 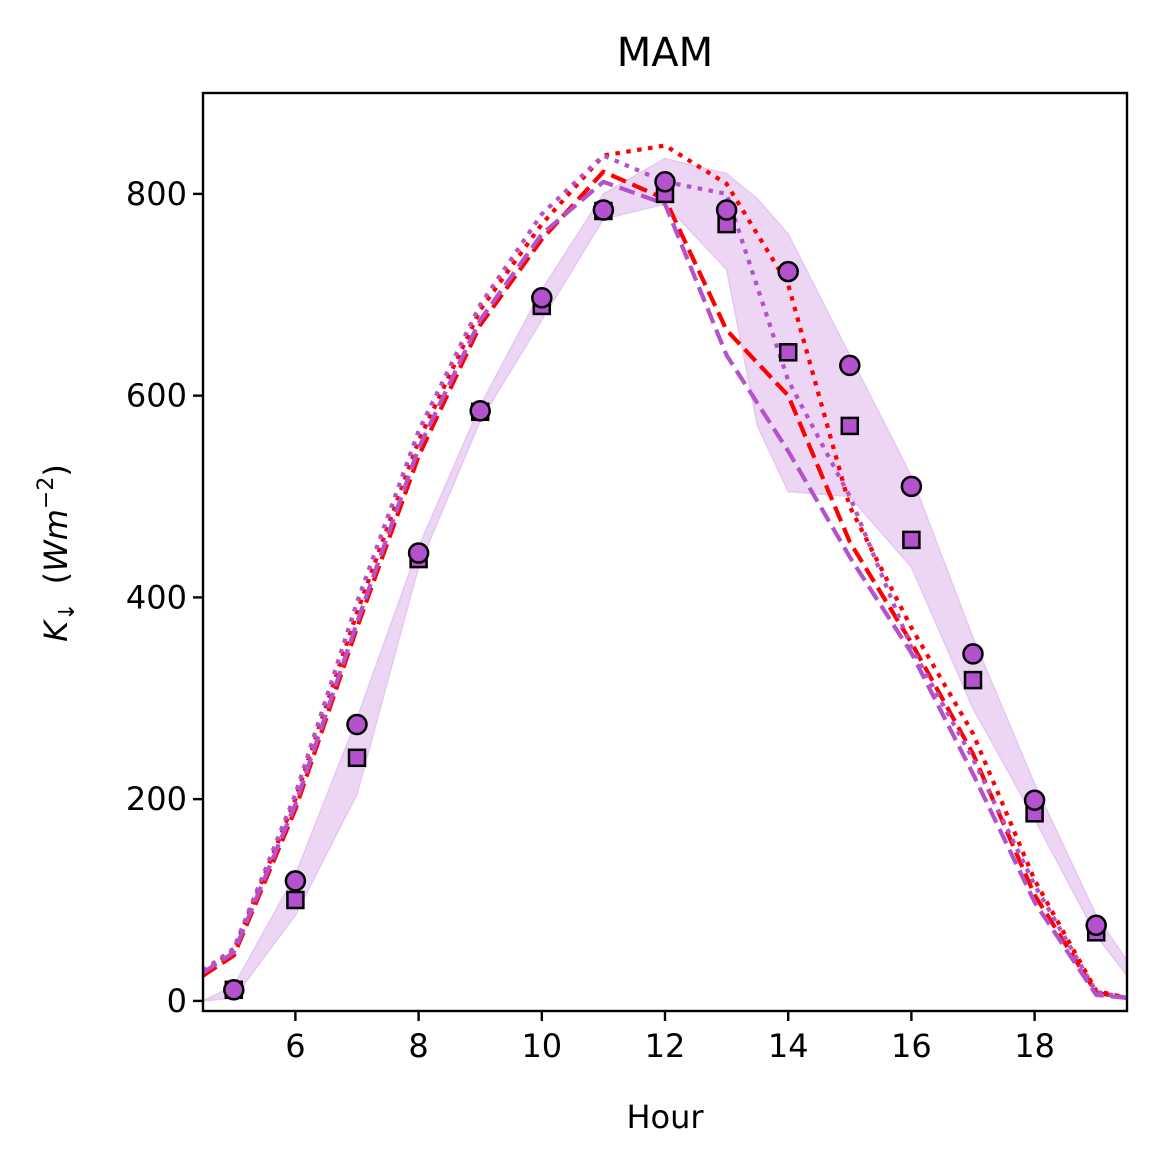 I want to click on y-tick-label: 0, so click(x=177, y=1001).